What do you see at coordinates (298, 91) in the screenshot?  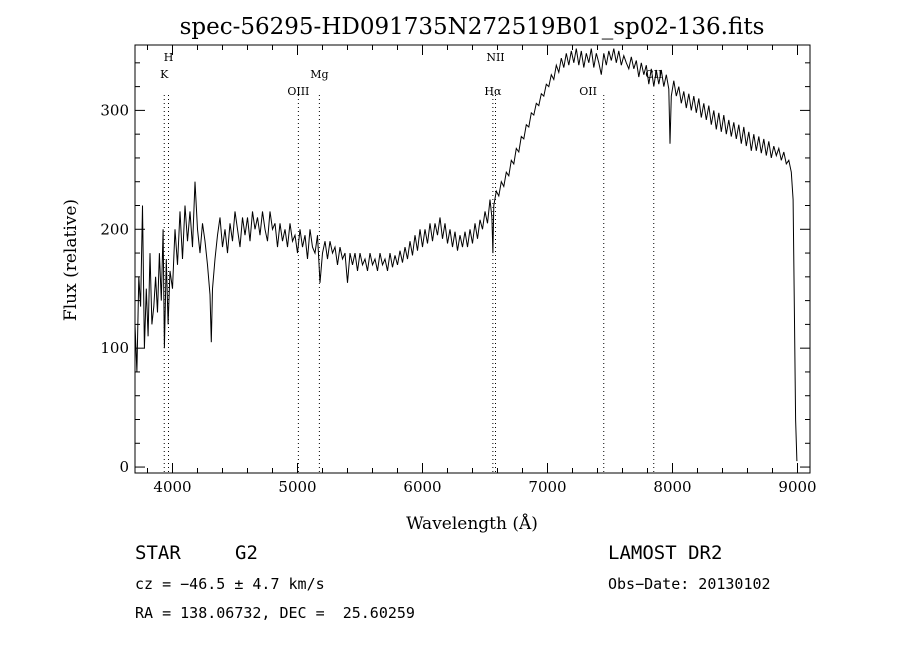 I see `line-marker-label: OIII` at bounding box center [298, 91].